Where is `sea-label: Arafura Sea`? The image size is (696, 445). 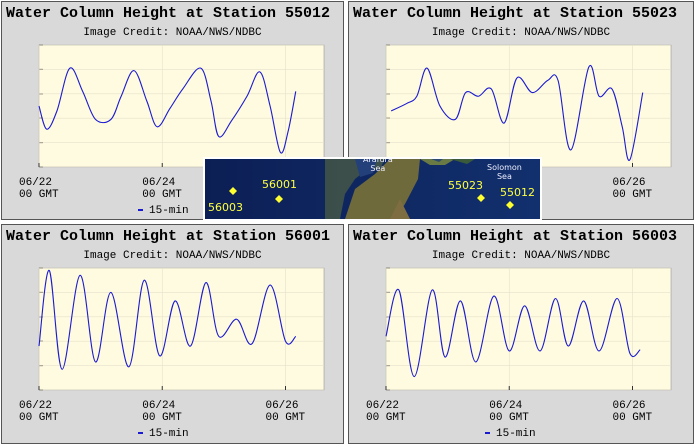
sea-label: Arafura Sea is located at coordinates (378, 165).